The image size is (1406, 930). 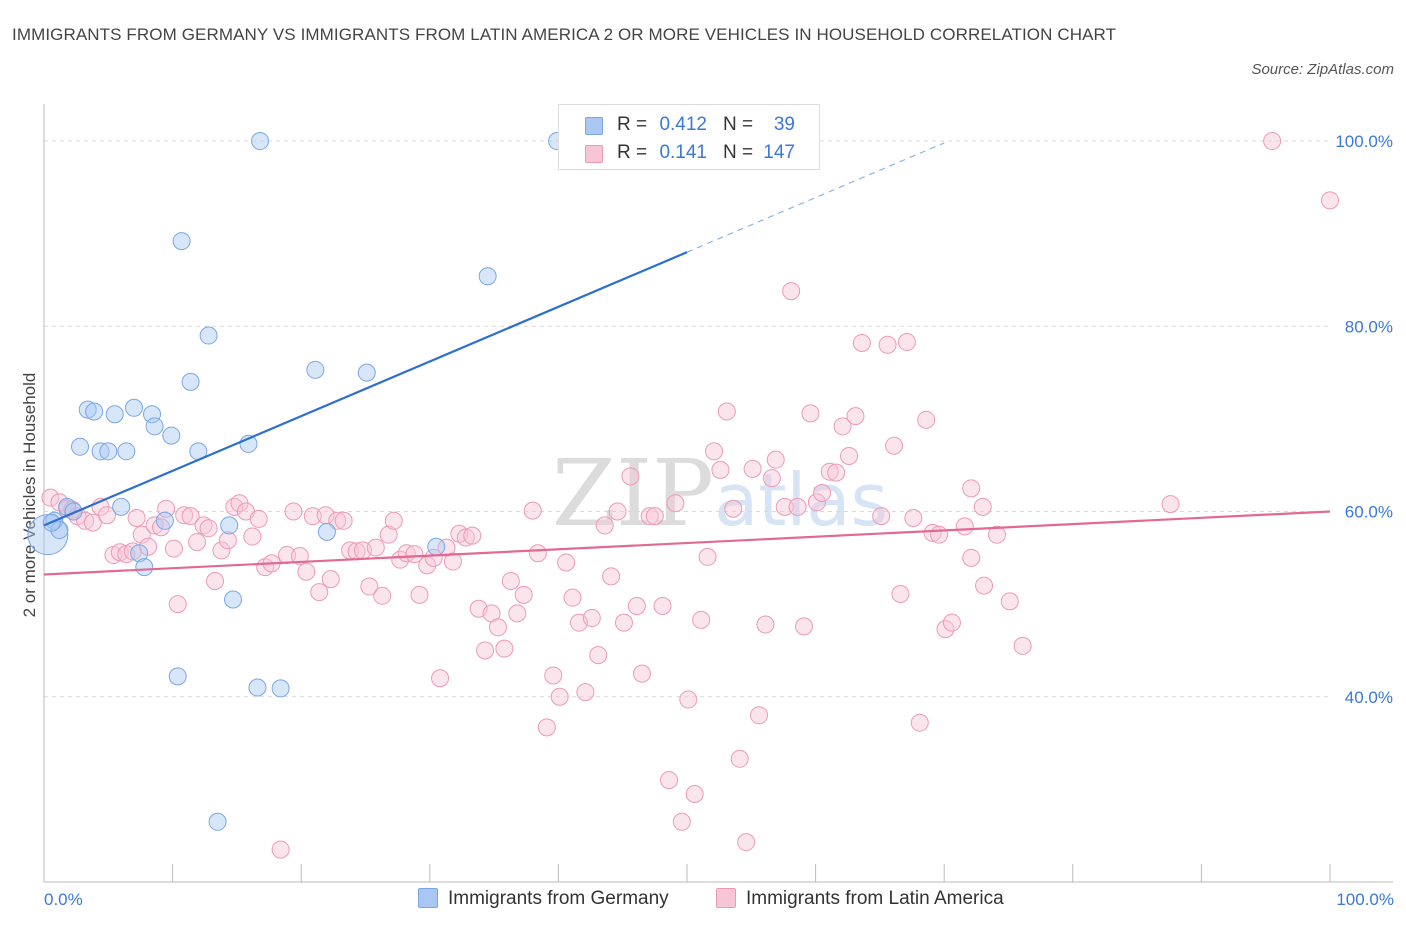 I want to click on n-label: N =, so click(x=738, y=124).